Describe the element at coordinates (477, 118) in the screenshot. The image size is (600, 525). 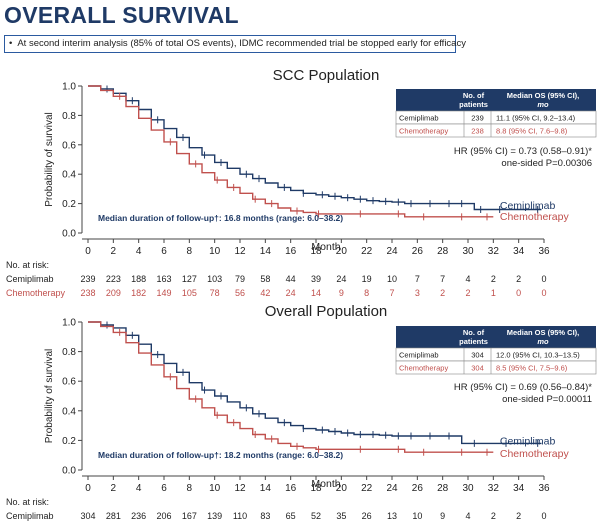
I see `table-cell-patients: 239` at that location.